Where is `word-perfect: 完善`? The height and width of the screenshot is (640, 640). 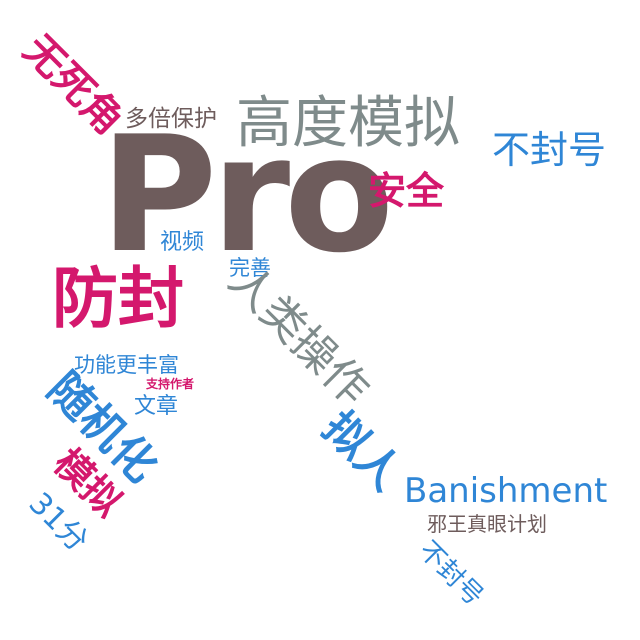
word-perfect: 完善 is located at coordinates (250, 268).